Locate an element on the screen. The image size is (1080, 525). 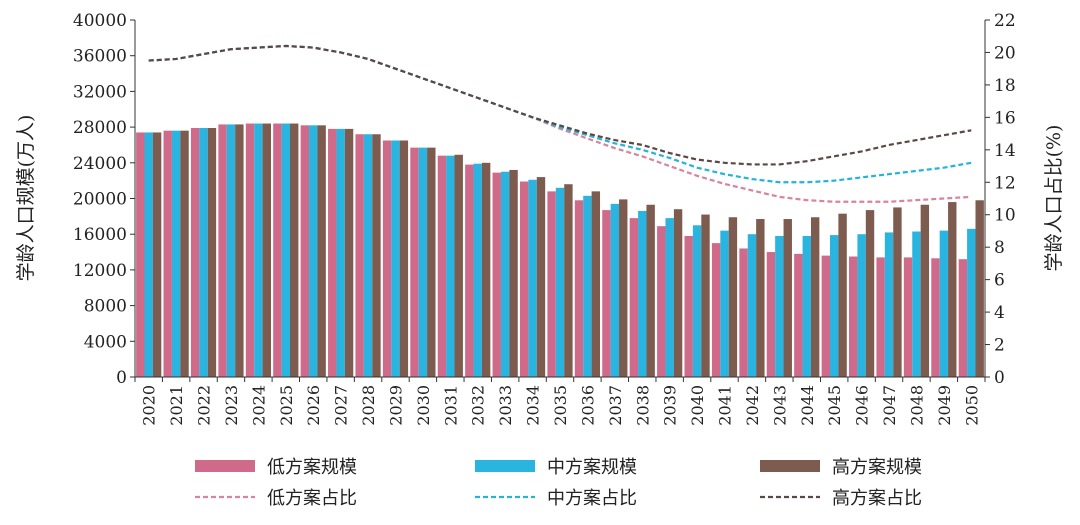
bar-3-2032 is located at coordinates (486, 269).